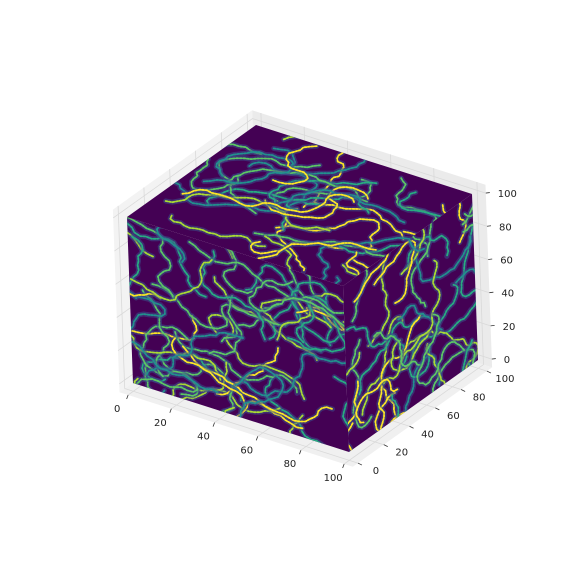 Image resolution: width=576 pixels, height=576 pixels. What do you see at coordinates (401, 453) in the screenshot?
I see `y-tick-label: 20` at bounding box center [401, 453].